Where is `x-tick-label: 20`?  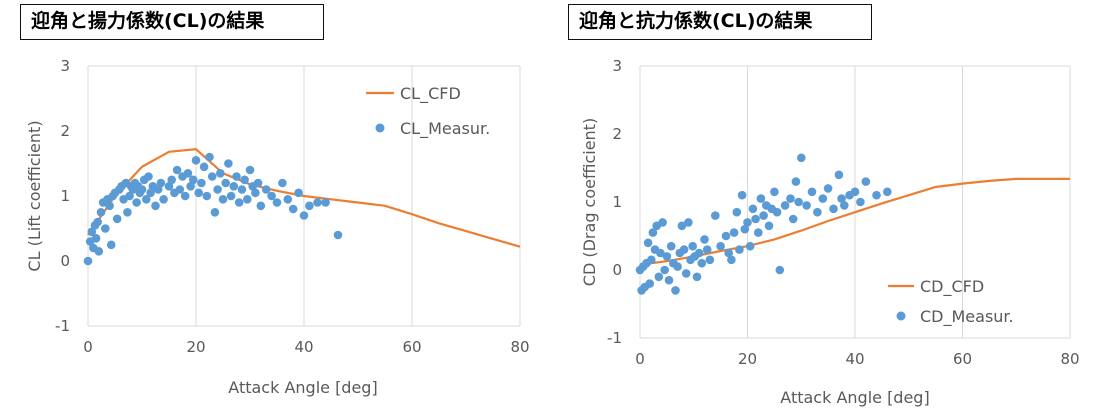
x-tick-label: 20 is located at coordinates (195, 347).